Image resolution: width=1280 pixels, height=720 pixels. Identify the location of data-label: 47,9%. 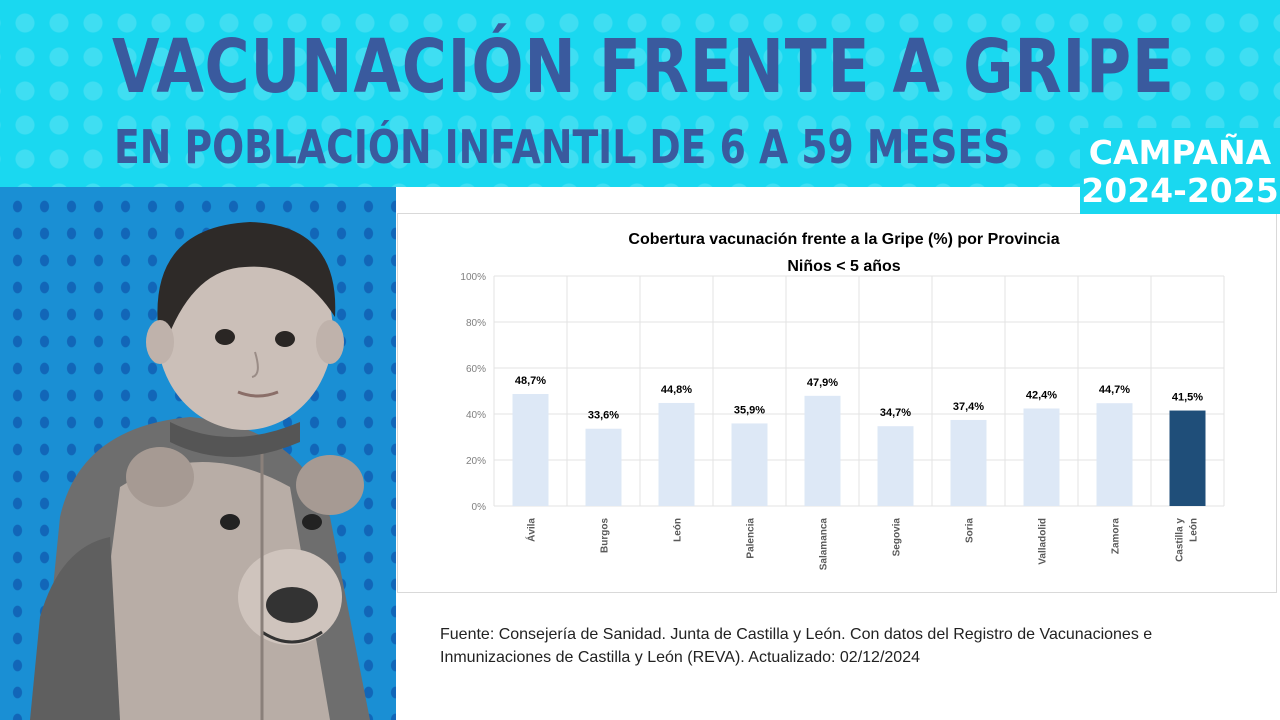
(822, 383).